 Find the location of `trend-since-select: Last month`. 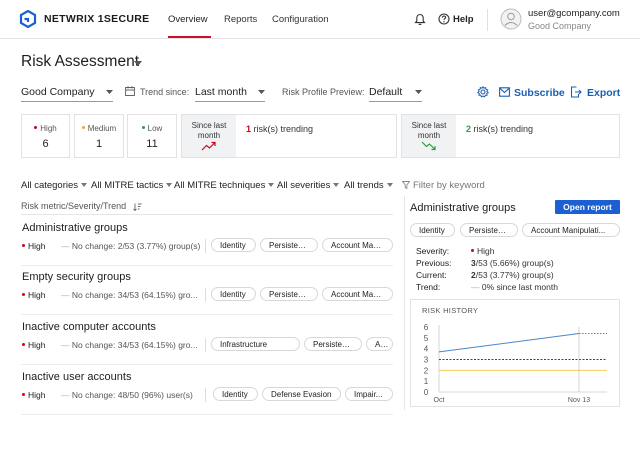

trend-since-select: Last month is located at coordinates (230, 94).